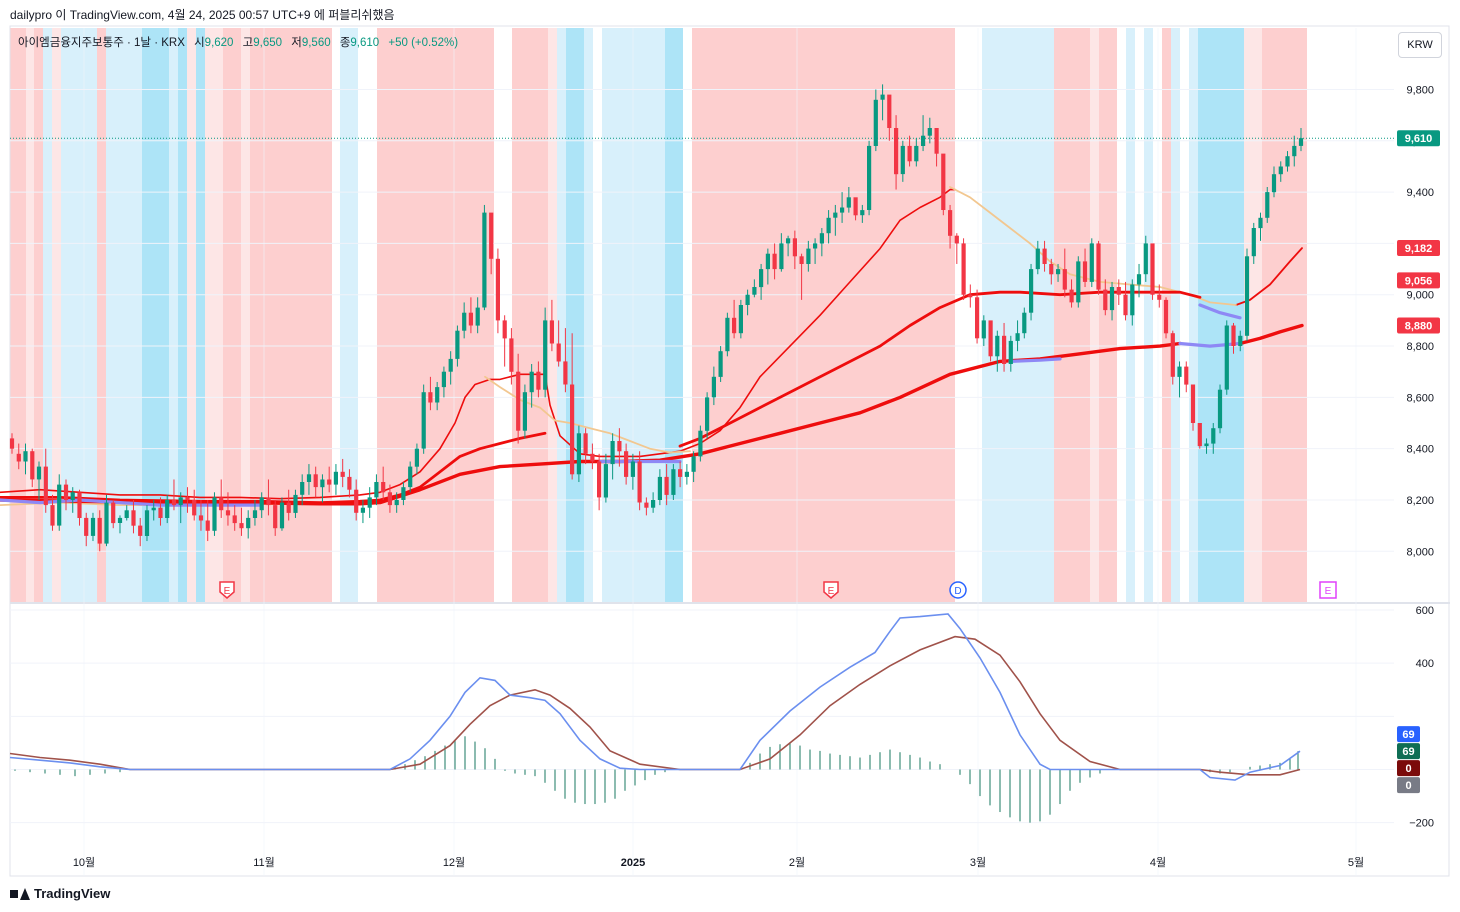  I want to click on price-tag-bg, so click(1418, 325).